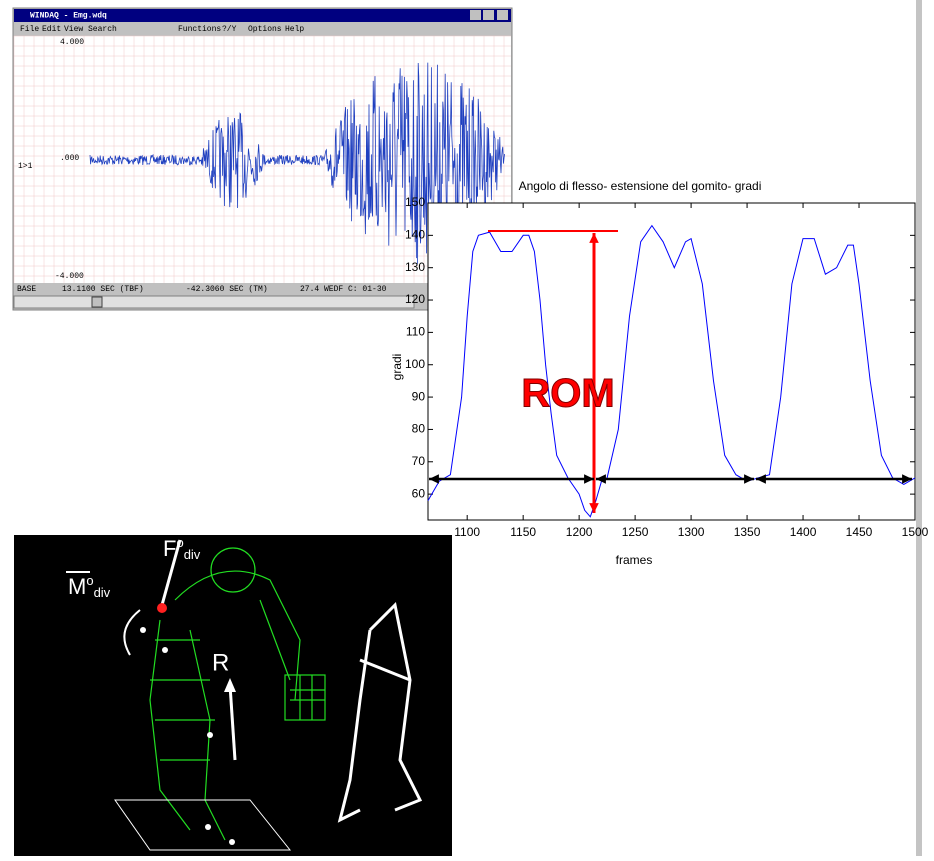 Image resolution: width=934 pixels, height=861 pixels. Describe the element at coordinates (187, 736) in the screenshot. I see `joint-points` at that location.